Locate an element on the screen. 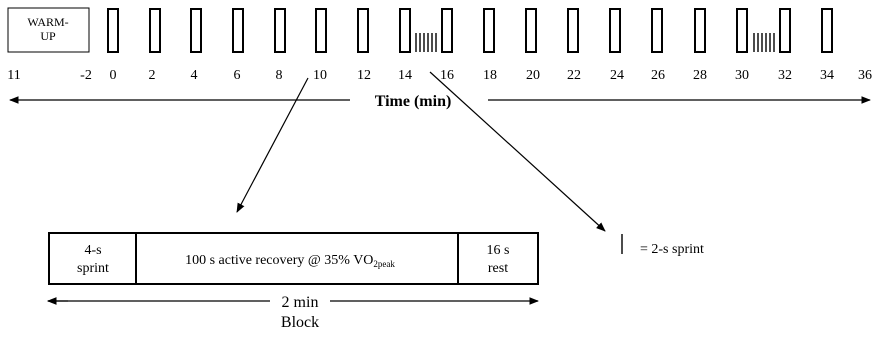 Image resolution: width=879 pixels, height=337 pixels. tick-label: 32 is located at coordinates (785, 75).